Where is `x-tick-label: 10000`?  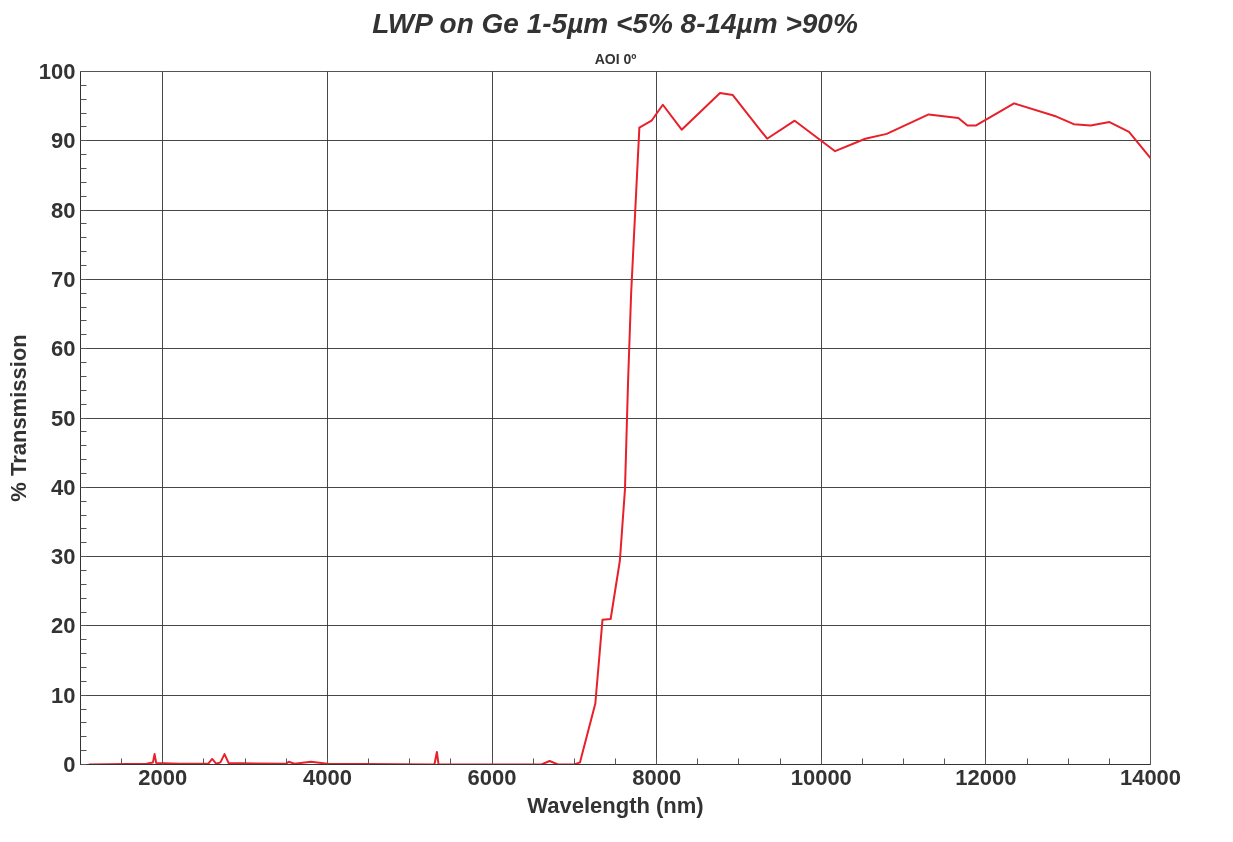
x-tick-label: 10000 is located at coordinates (821, 777).